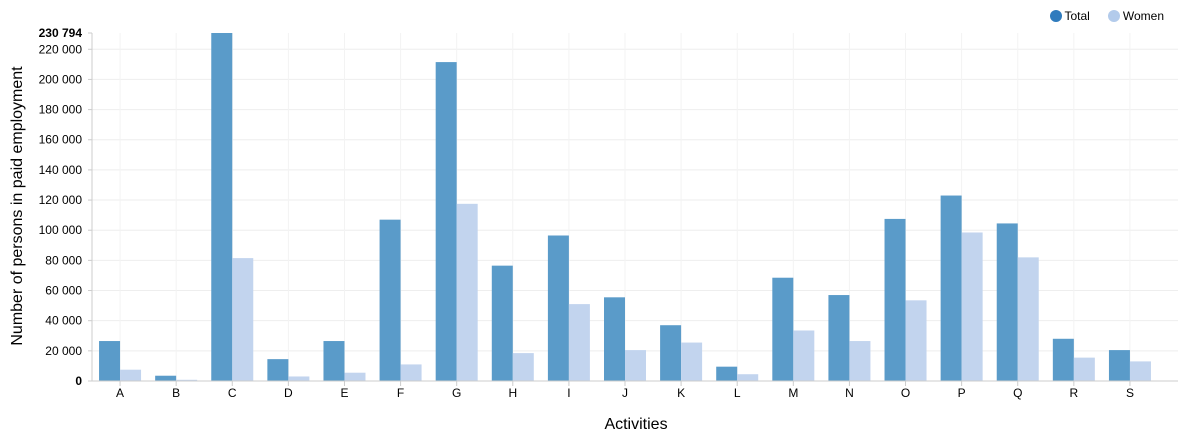 This screenshot has height=433, width=1178. What do you see at coordinates (176, 393) in the screenshot?
I see `x-tick-label: B` at bounding box center [176, 393].